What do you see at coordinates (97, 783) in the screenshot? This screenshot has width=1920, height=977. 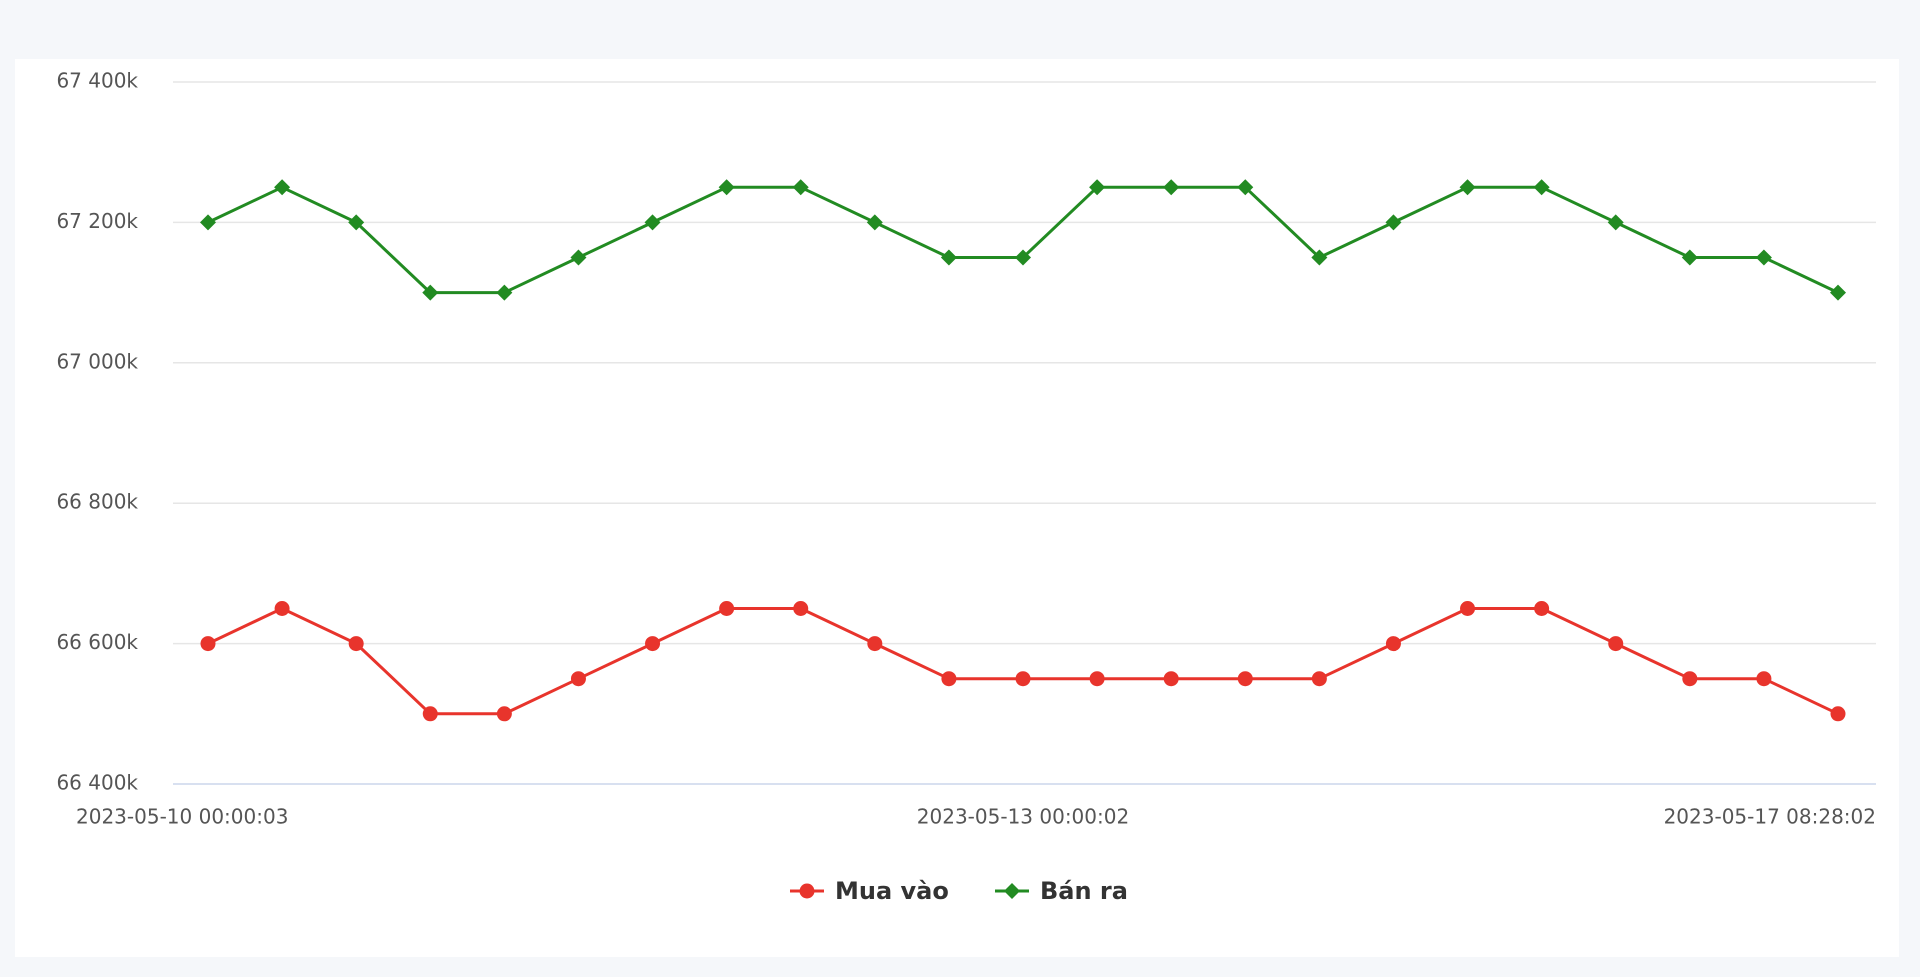 I see `y-tick-label: 66 400k` at bounding box center [97, 783].